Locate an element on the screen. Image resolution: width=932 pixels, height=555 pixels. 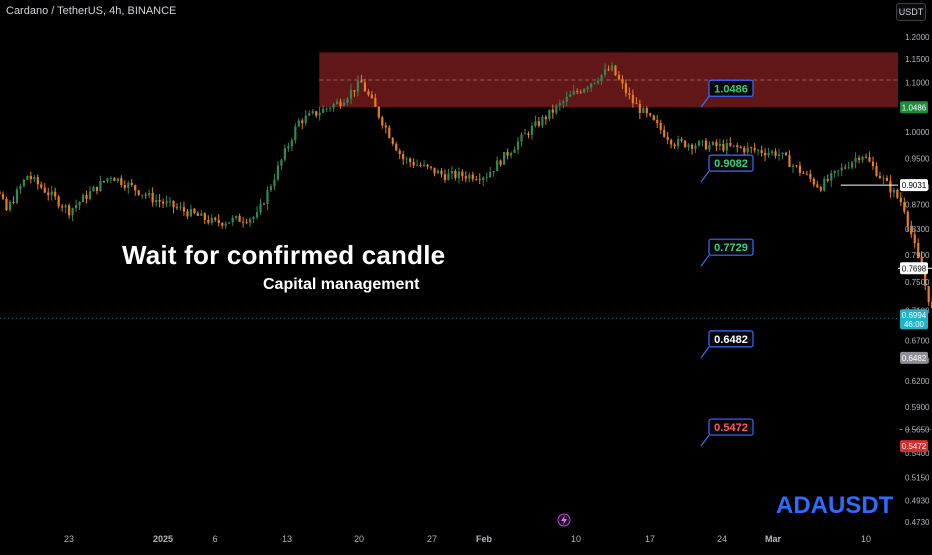
level-box is located at coordinates (731, 88).